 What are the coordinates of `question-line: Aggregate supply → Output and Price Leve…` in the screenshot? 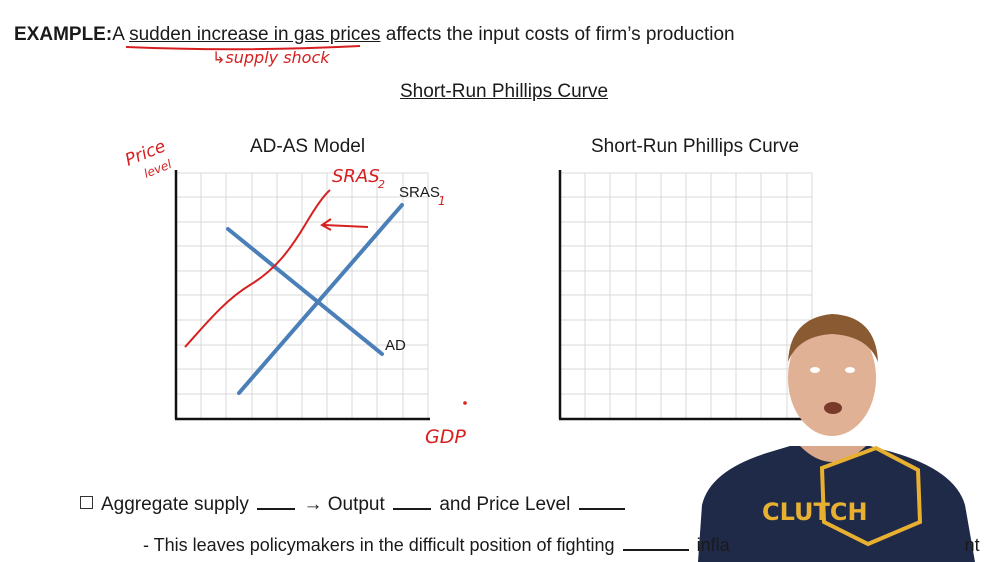 It's located at (354, 505).